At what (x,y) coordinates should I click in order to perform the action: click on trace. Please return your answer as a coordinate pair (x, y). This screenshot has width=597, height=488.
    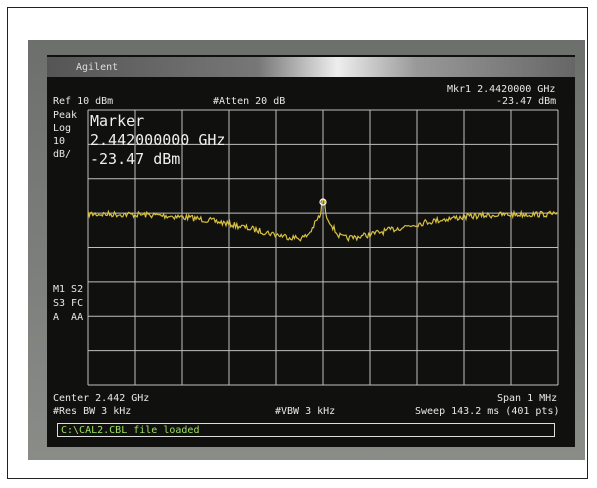
    Looking at the image, I should click on (322, 221).